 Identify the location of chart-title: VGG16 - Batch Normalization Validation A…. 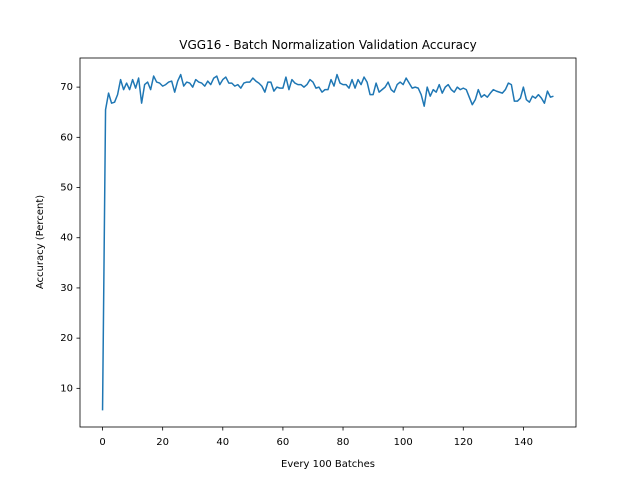
(327, 45).